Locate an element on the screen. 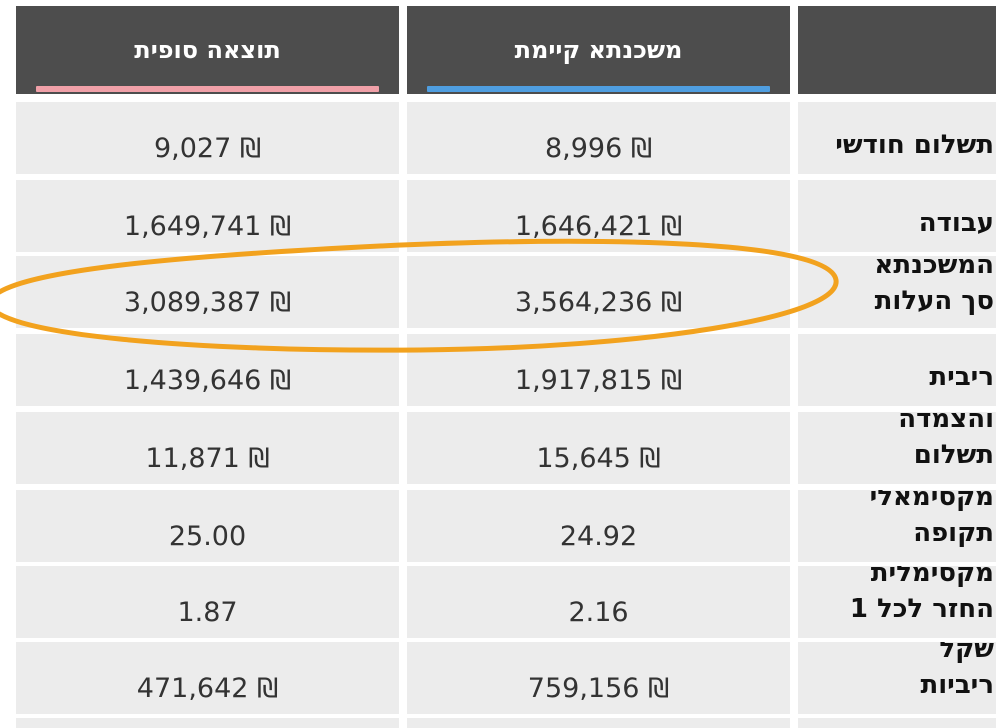 This screenshot has width=996, height=728. final-value: 9,027 ₪ is located at coordinates (207, 148).